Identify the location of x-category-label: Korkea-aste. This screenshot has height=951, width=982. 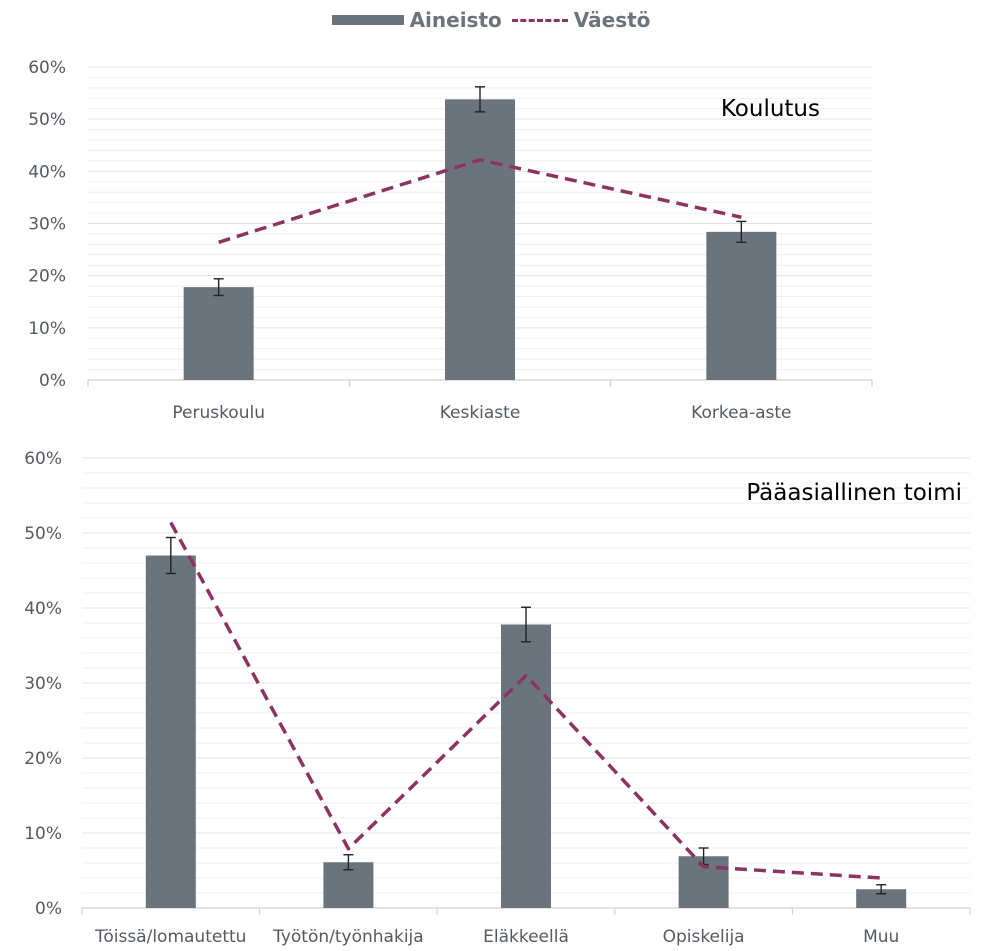
(741, 413).